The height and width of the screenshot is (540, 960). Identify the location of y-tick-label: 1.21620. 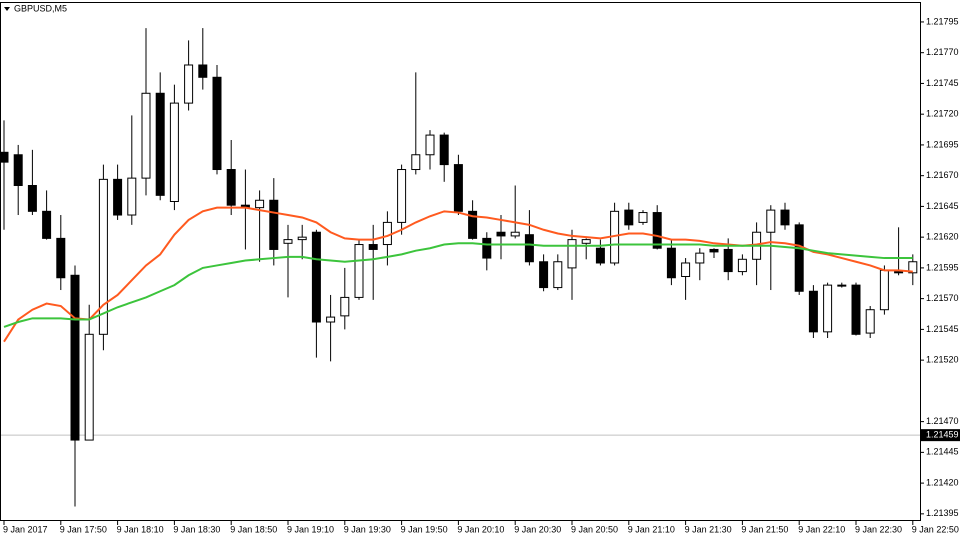
(942, 237).